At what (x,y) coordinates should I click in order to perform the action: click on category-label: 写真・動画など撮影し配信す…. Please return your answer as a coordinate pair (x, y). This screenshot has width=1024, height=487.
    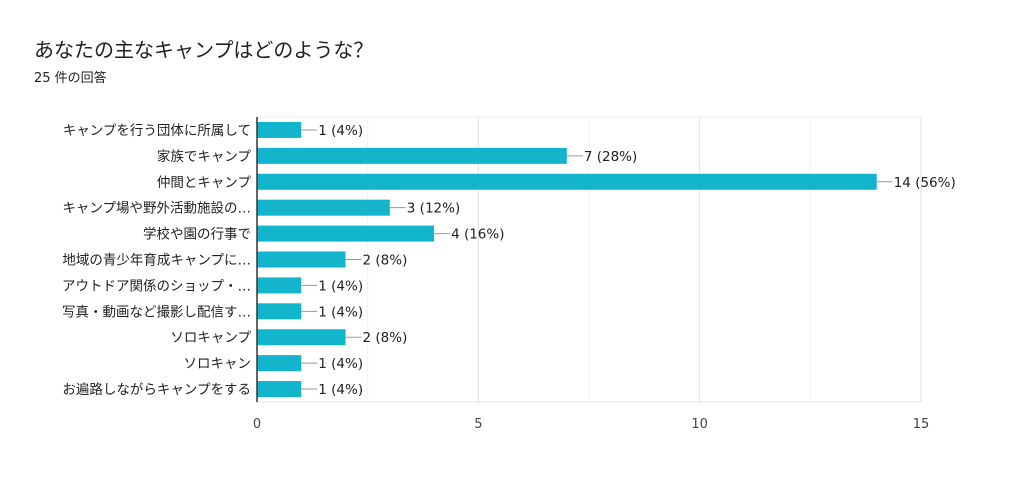
    Looking at the image, I should click on (156, 311).